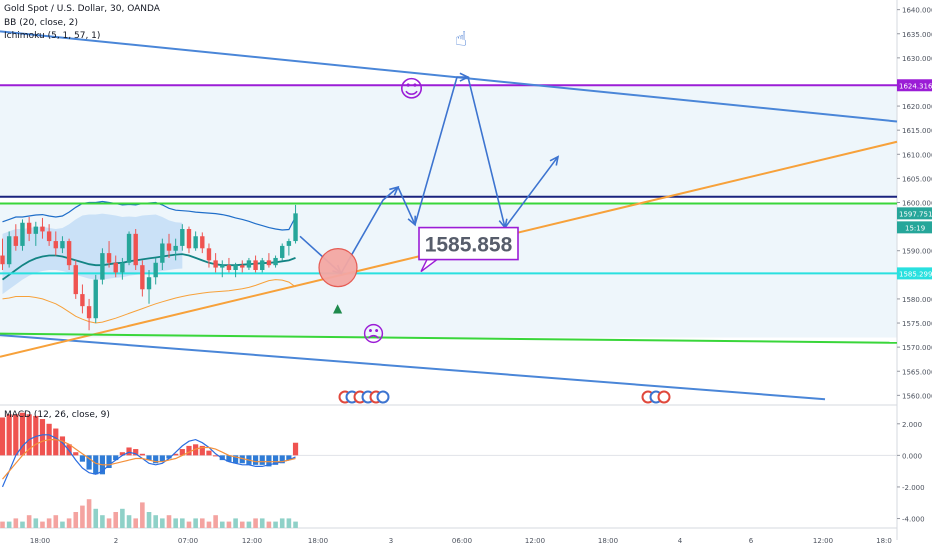 The image size is (932, 550). I want to click on callout-box, so click(468, 243).